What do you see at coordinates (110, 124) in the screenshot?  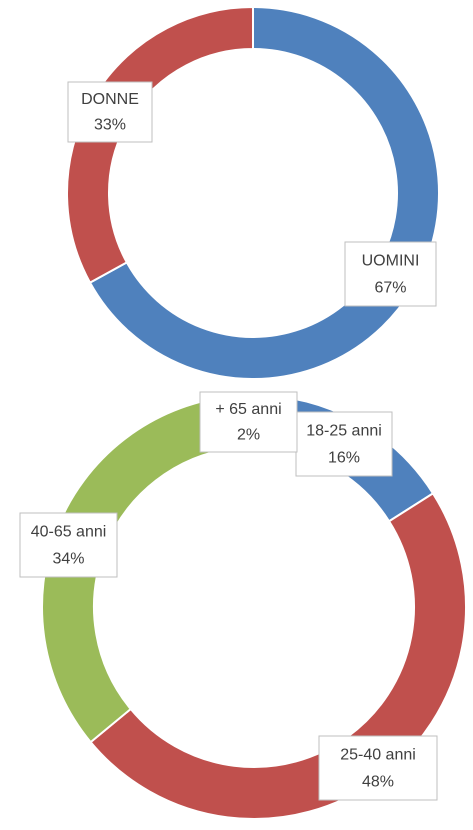 I see `value-label: 33%` at bounding box center [110, 124].